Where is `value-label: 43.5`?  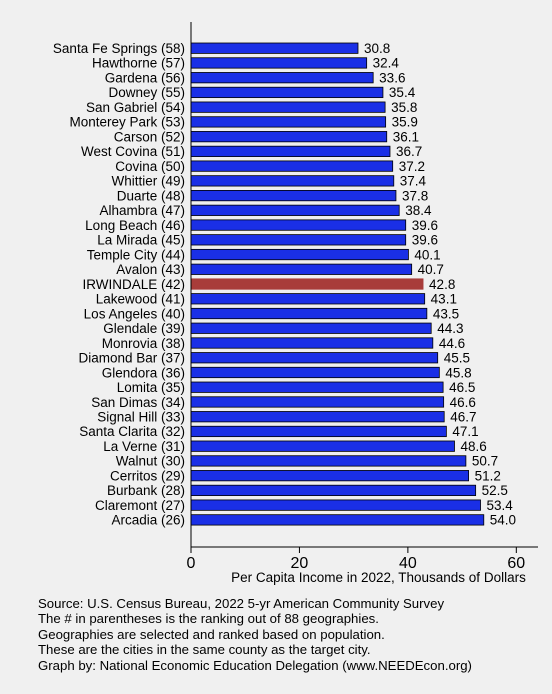
value-label: 43.5 is located at coordinates (446, 313).